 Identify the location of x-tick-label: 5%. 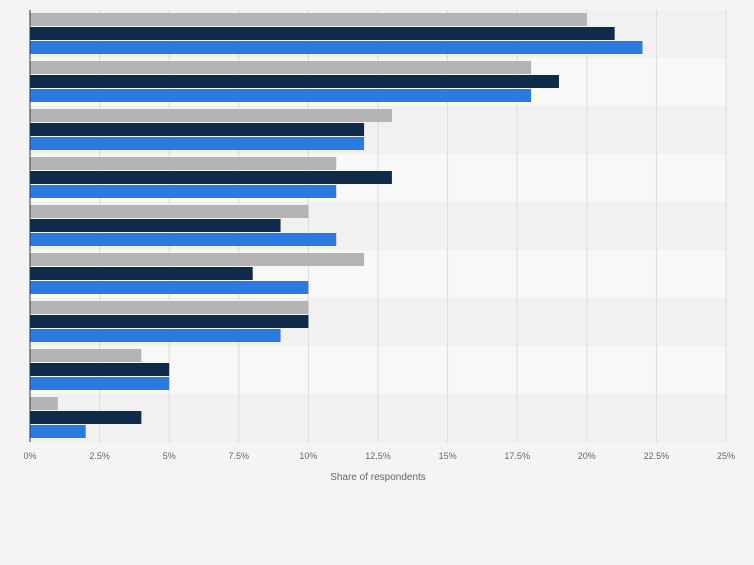
(169, 456).